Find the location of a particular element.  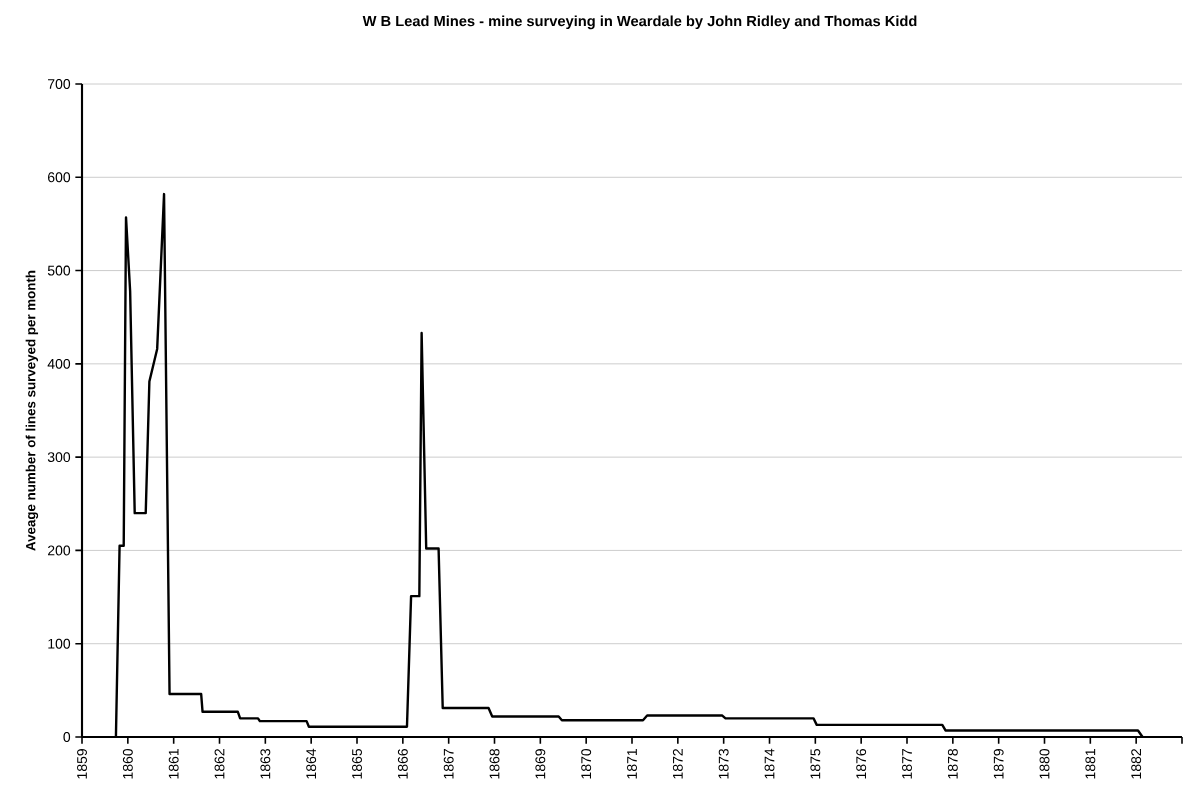

x-tick-label: 1864 is located at coordinates (311, 763).